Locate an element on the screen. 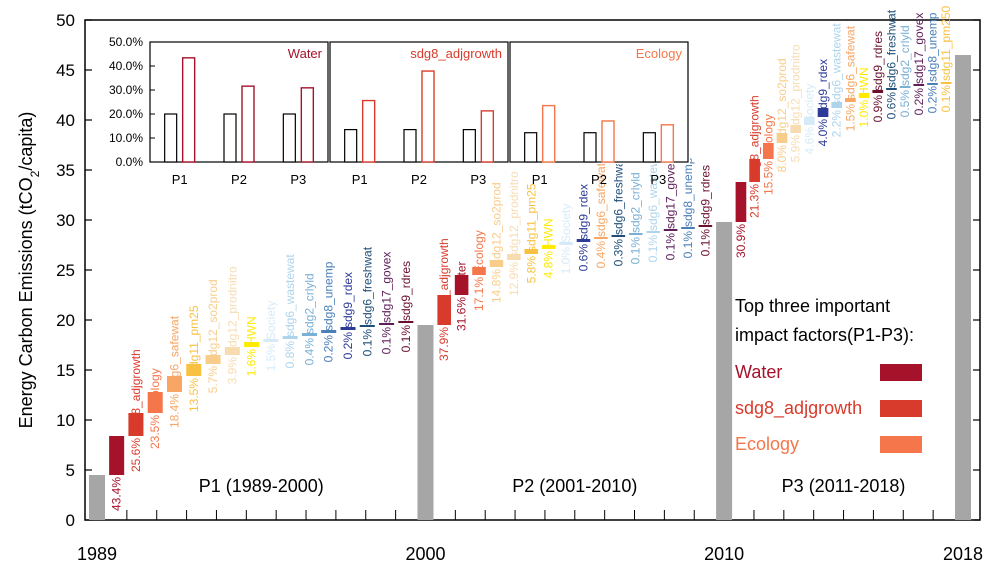 The height and width of the screenshot is (575, 990). y-axis-label: Energy Carbon Emissions (tCO2/capita) is located at coordinates (29, 270).